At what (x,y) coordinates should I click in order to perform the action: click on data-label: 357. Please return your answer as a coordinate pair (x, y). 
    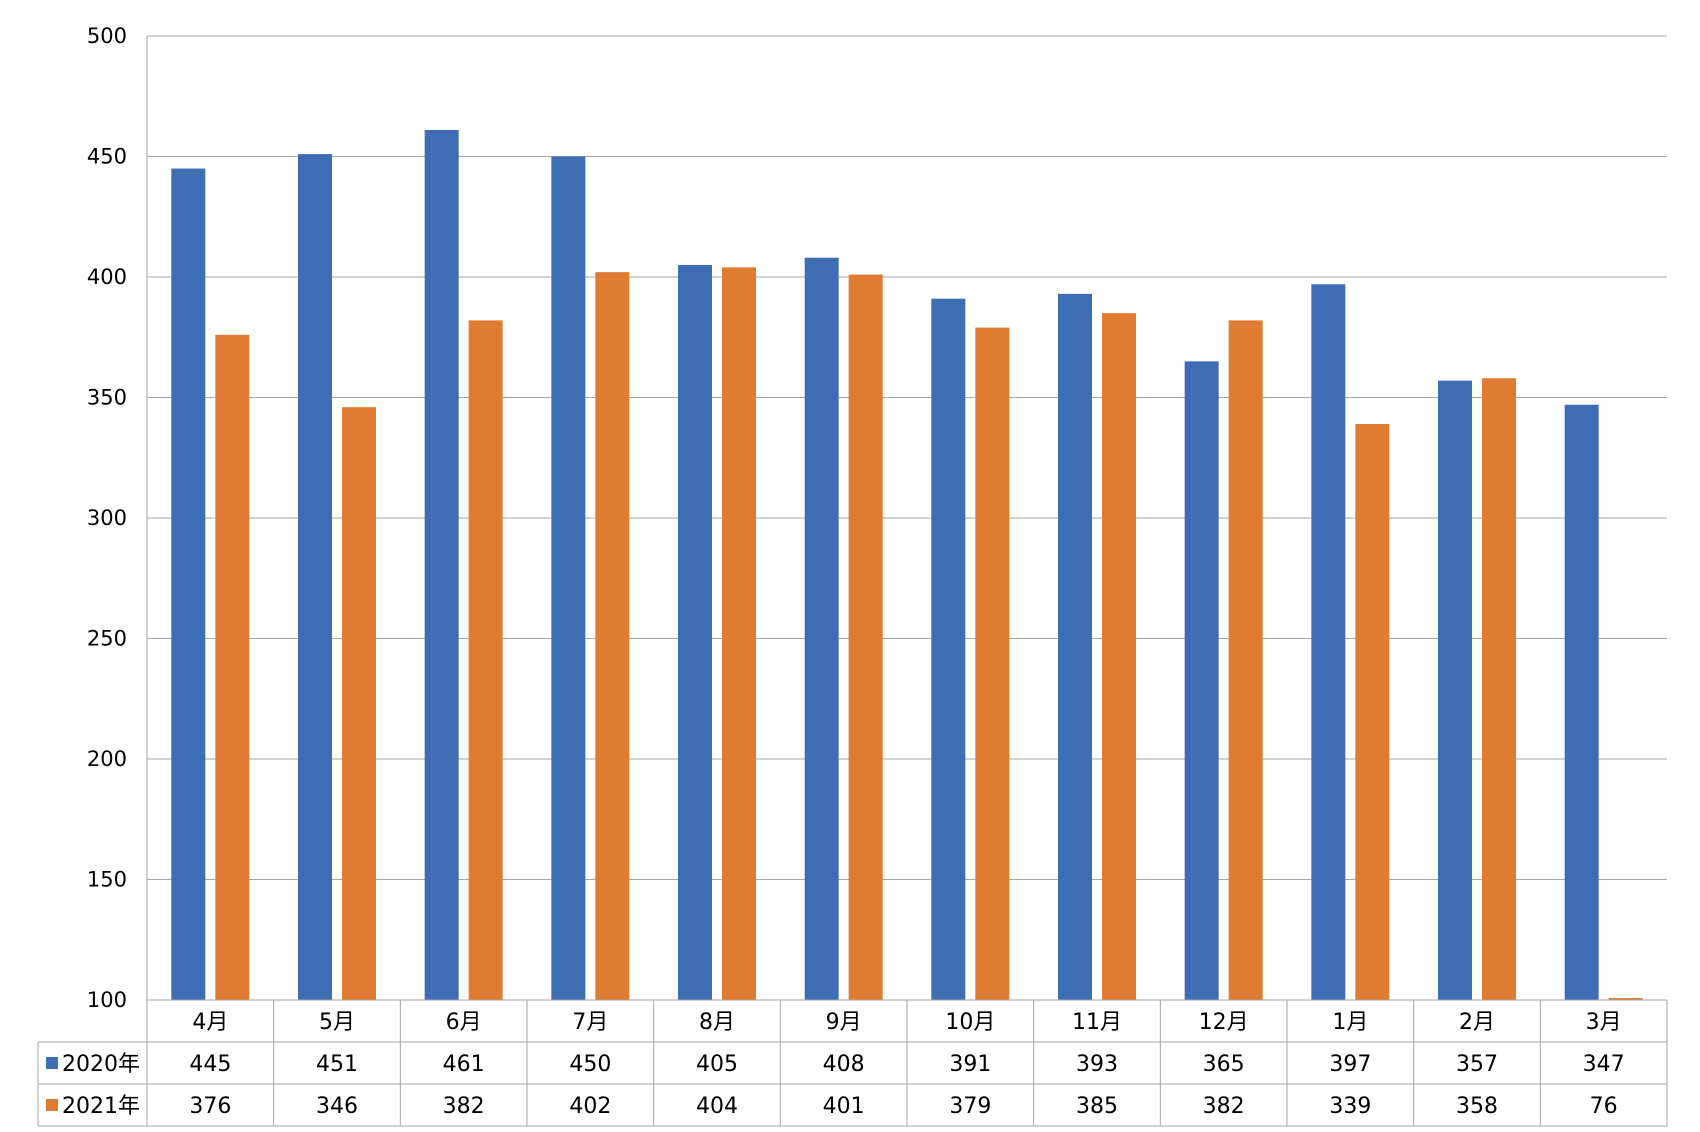
    Looking at the image, I should click on (1477, 1064).